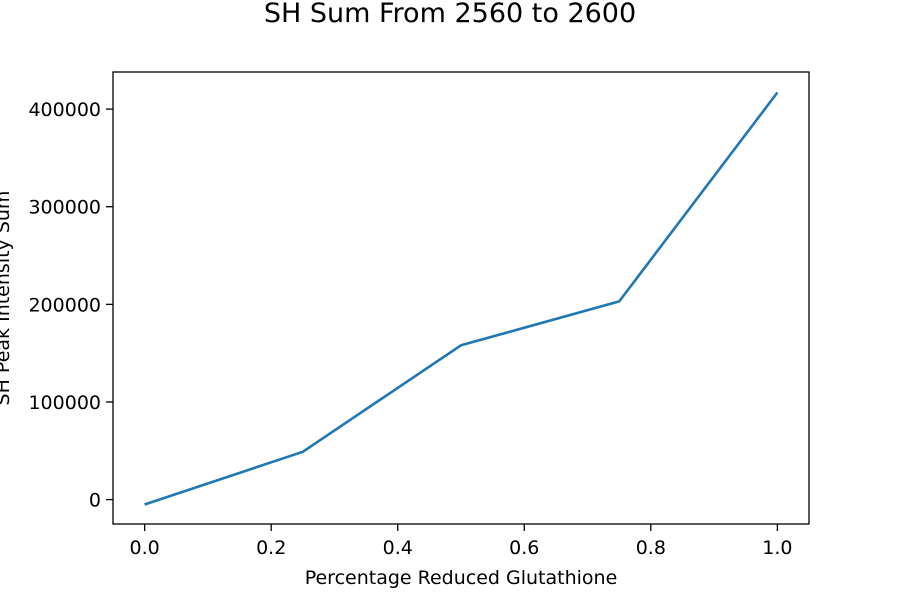  Describe the element at coordinates (64, 305) in the screenshot. I see `y-tick-label: 200000` at that location.